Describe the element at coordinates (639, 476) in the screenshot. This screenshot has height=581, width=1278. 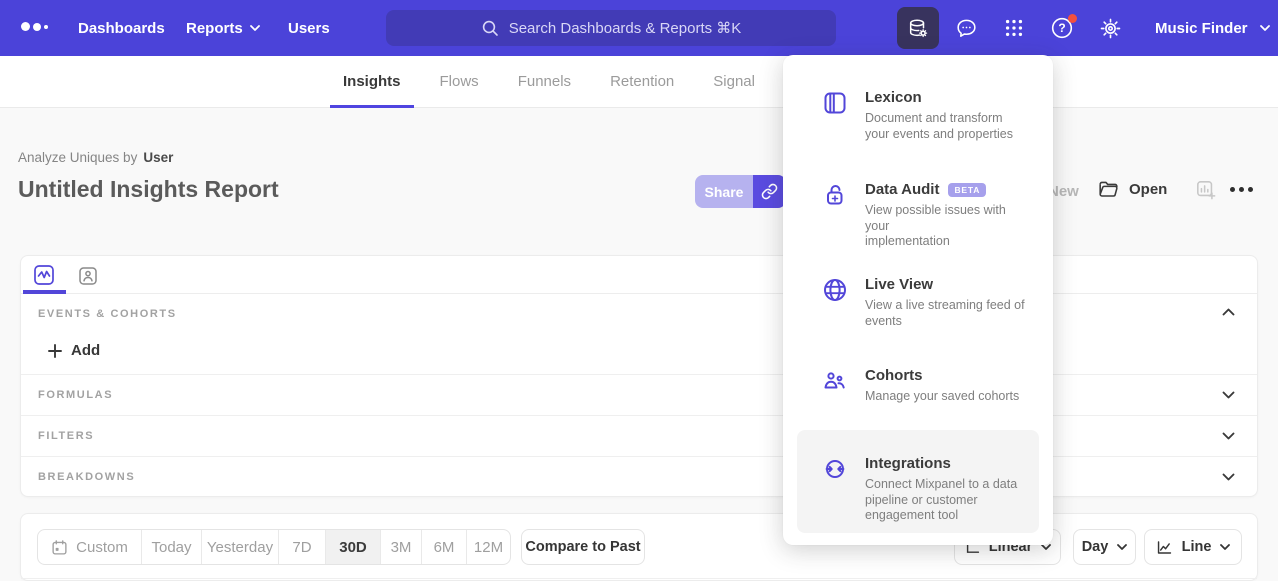
I see `breakdowns-section: BREAKDOWNS` at that location.